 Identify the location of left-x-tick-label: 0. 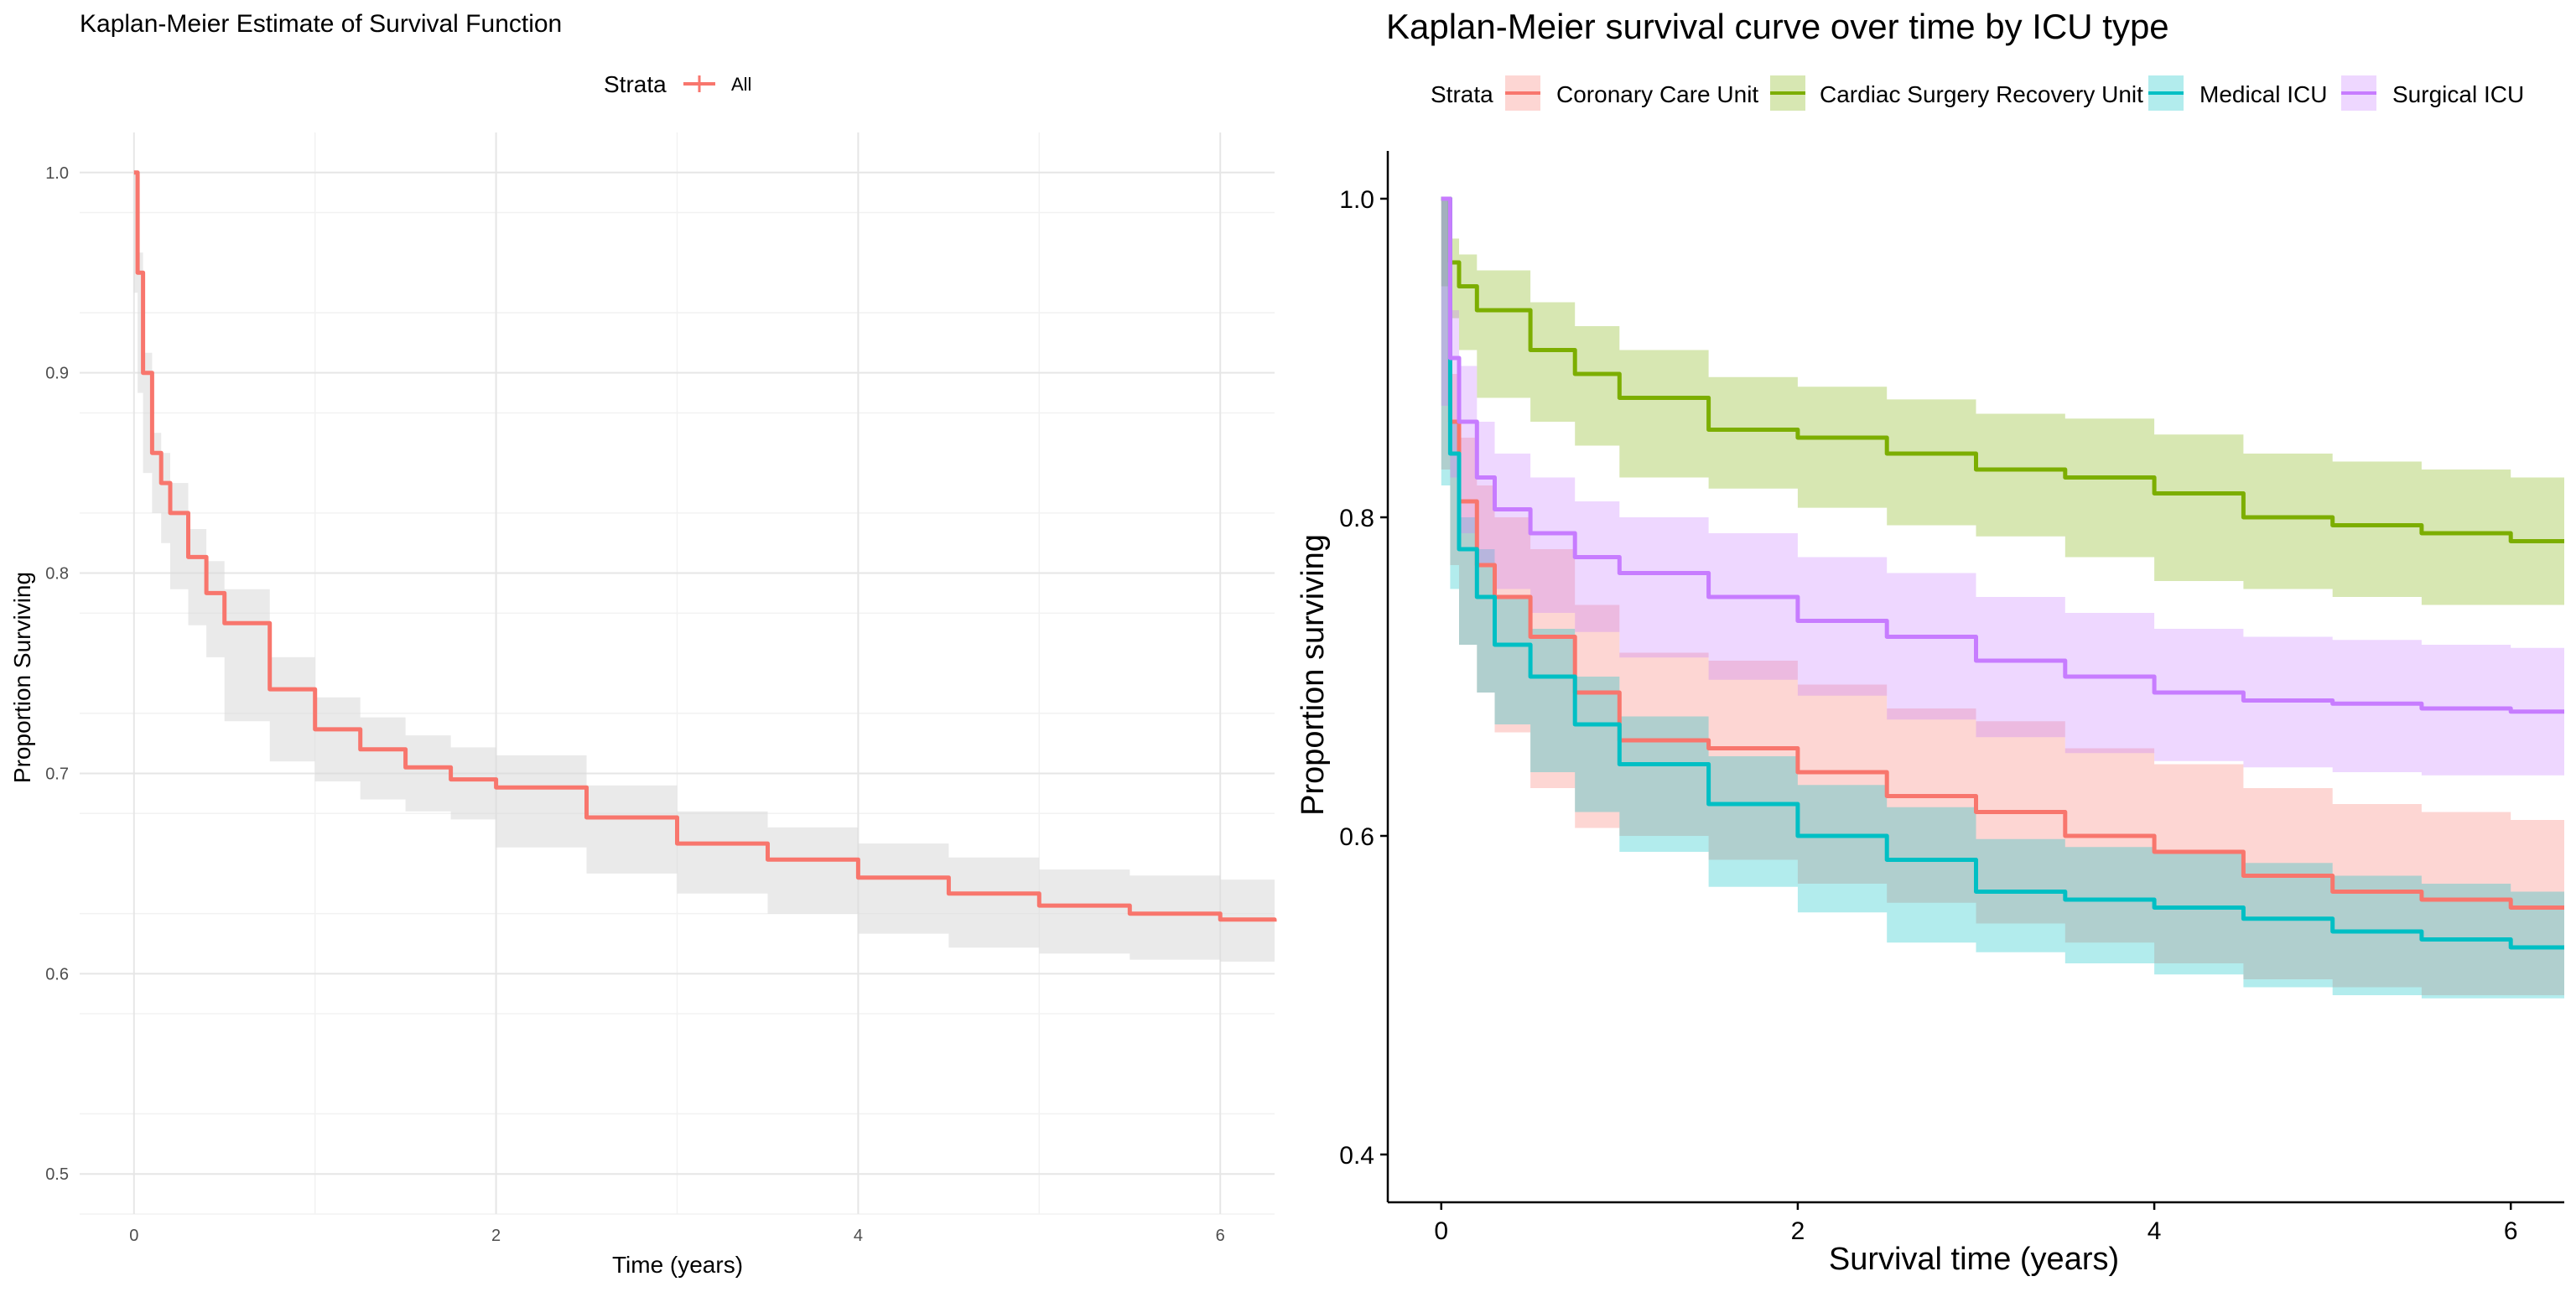
(133, 1236).